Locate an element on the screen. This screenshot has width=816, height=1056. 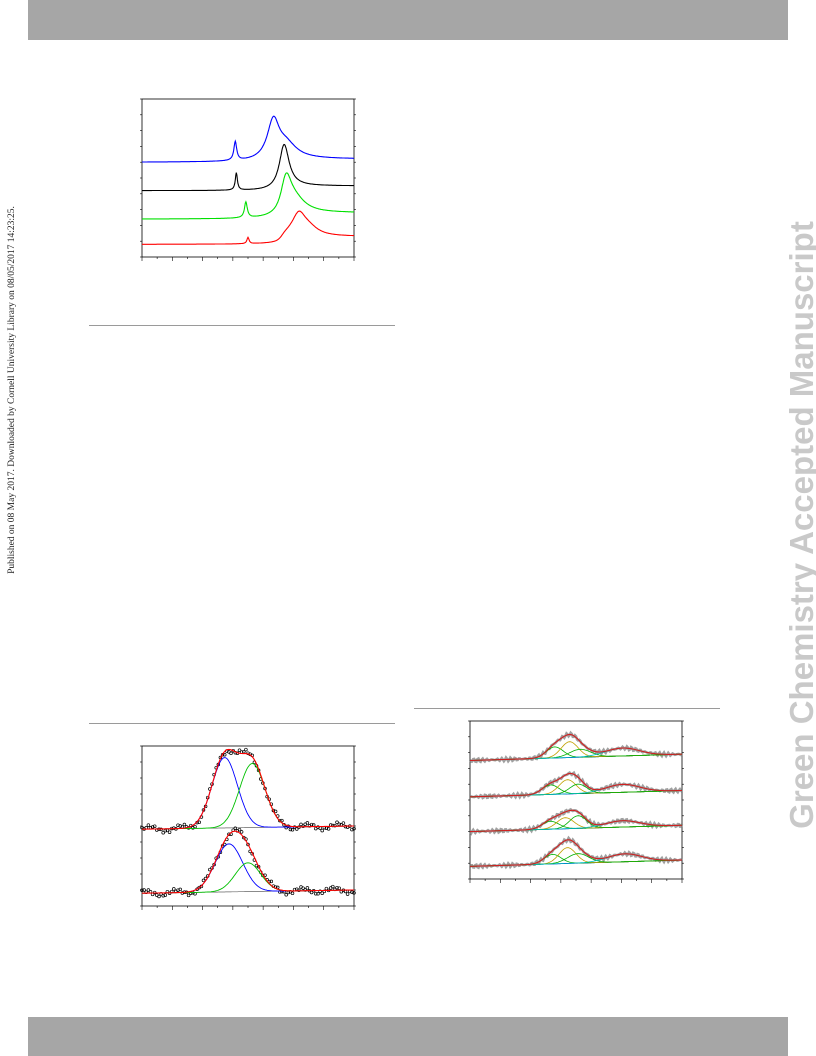
header-bar is located at coordinates (408, 20).